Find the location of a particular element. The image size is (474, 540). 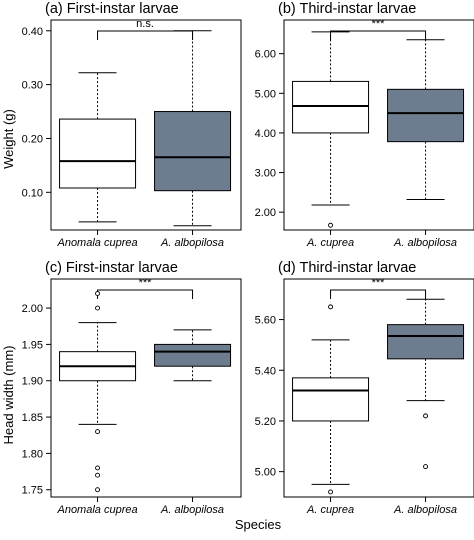

panel-c-category-label: Anomala cuprea is located at coordinates (96, 510).